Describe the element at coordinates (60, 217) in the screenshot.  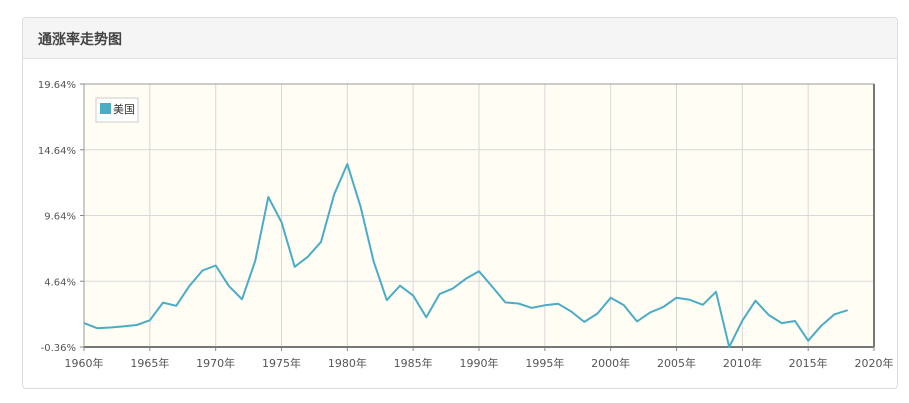
I see `y-tick-label: 9.64%` at that location.